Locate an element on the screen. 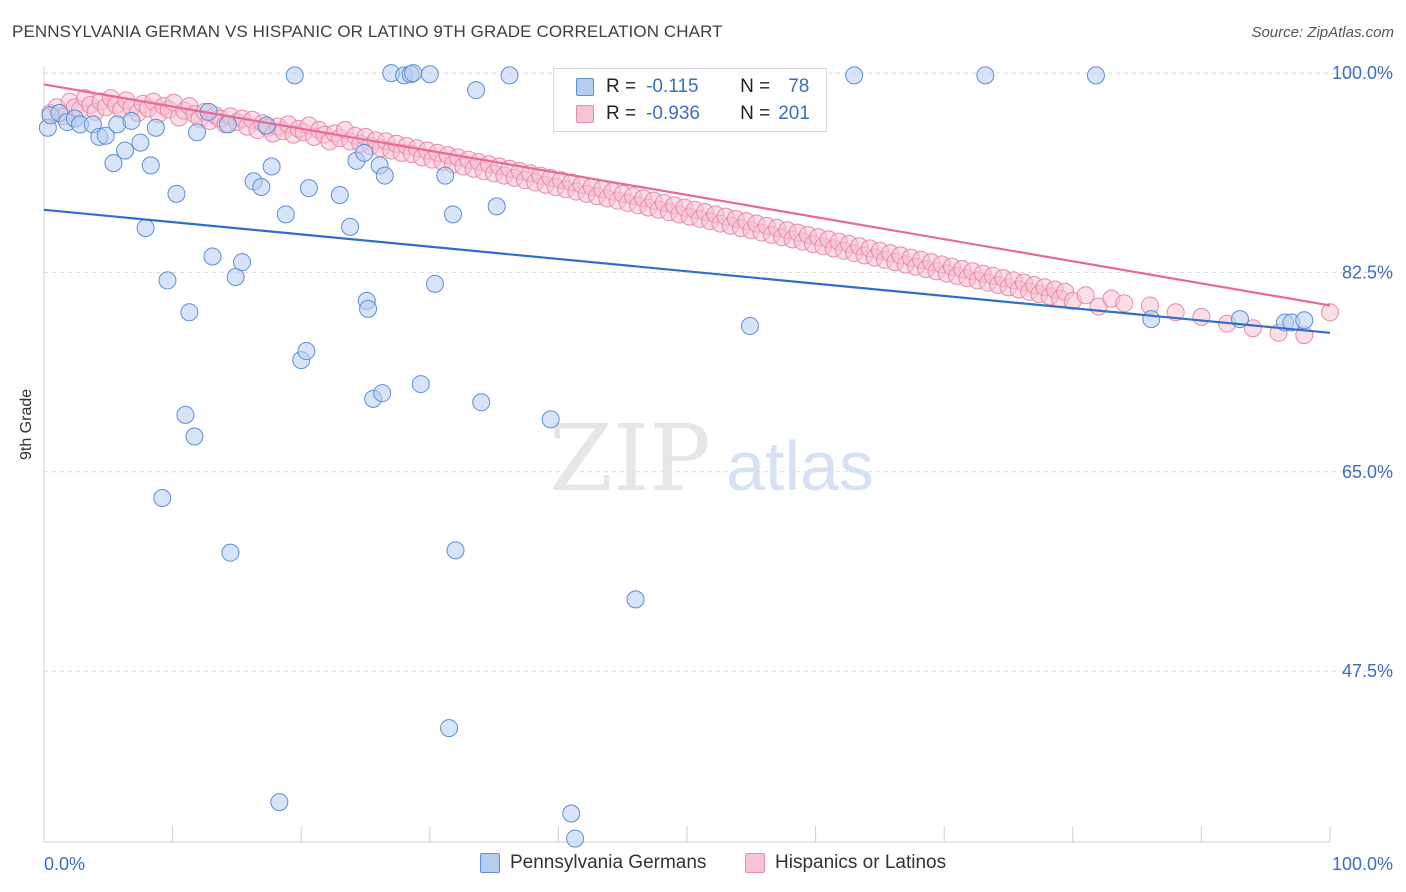  y-tick-label-2: 65.0% is located at coordinates (1367, 472).